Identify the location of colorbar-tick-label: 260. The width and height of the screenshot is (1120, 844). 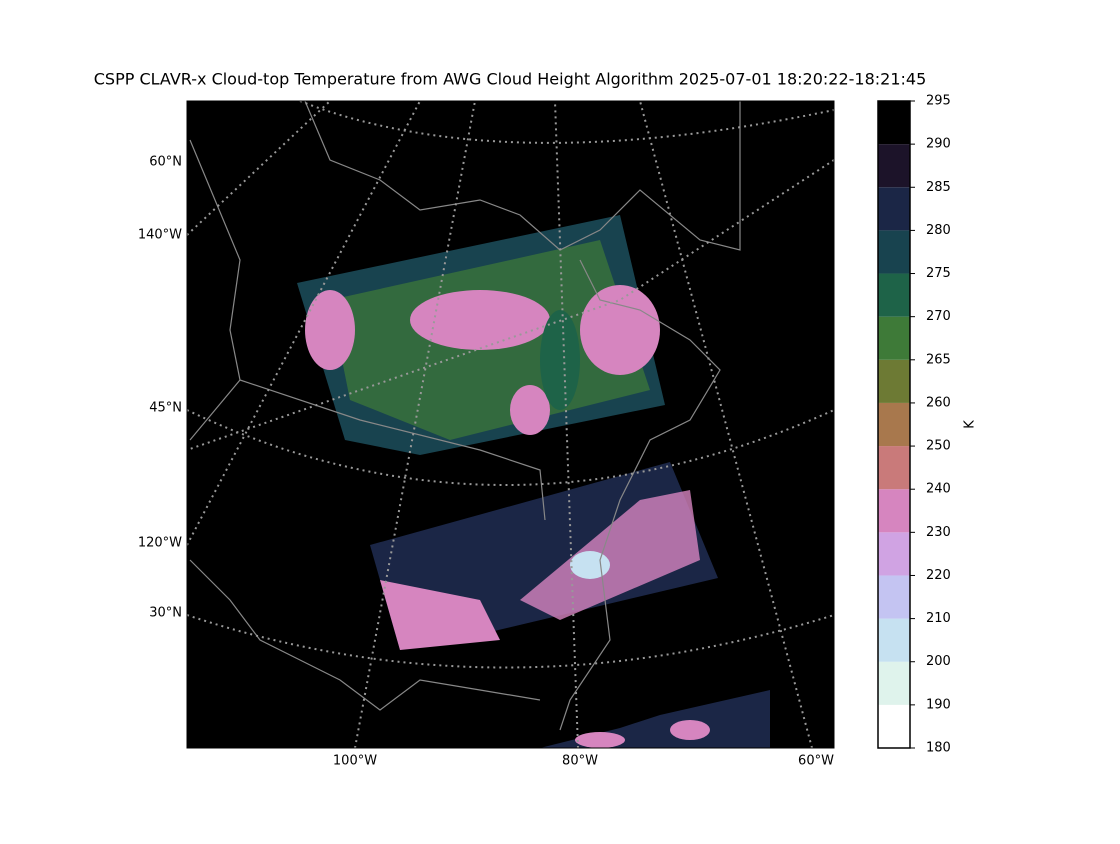
(938, 402).